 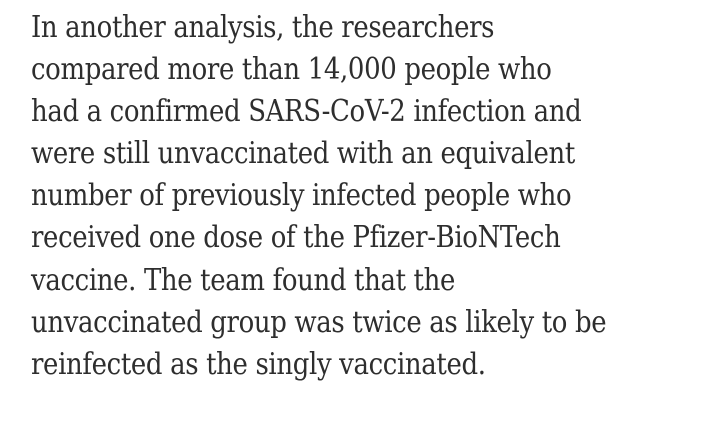 I want to click on paragraph-line: had a confirmed SARS-CoV-2 infection and, so click(x=306, y=111).